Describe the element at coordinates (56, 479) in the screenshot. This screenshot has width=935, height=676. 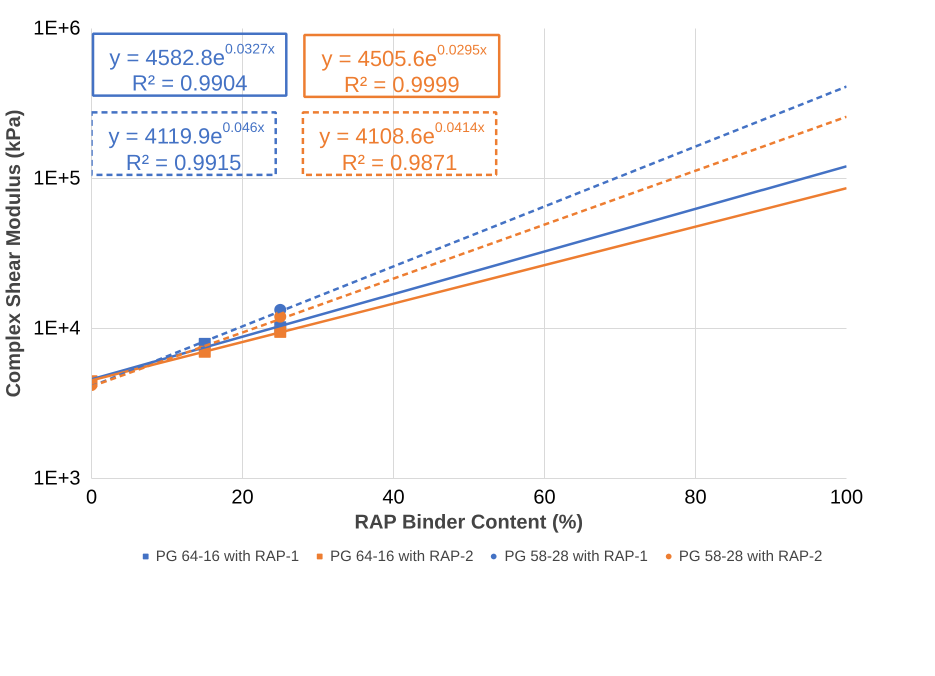
I see `y-tick-label: 1E+3` at that location.